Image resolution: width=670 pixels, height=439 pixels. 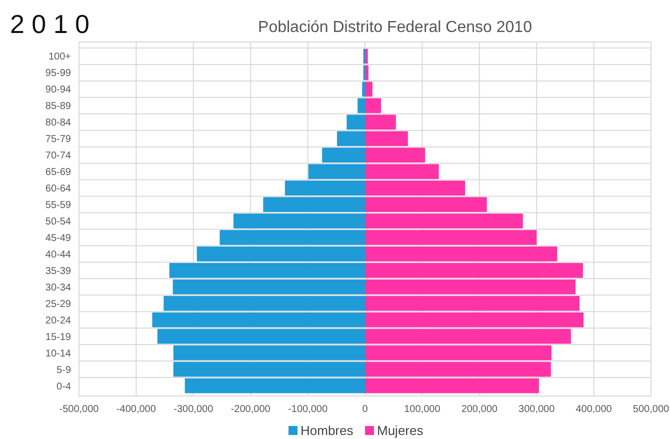 I want to click on x-tick-label: 100,000, so click(x=422, y=409).